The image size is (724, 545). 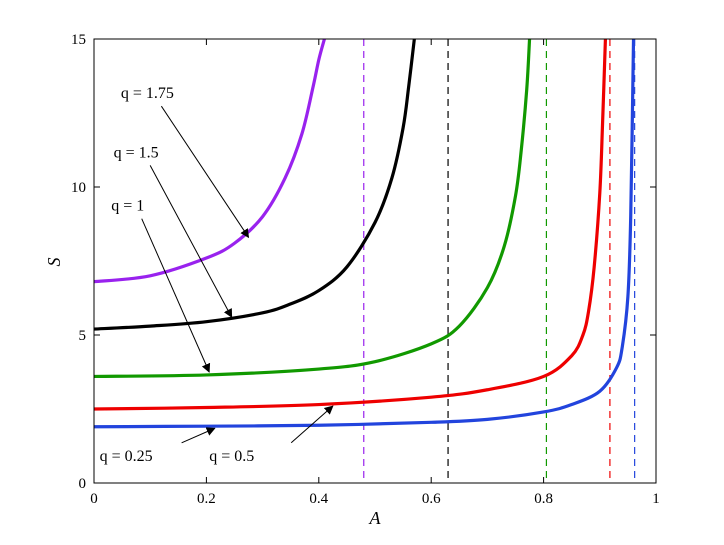 What do you see at coordinates (136, 152) in the screenshot?
I see `annotation-label-1: q = 1.5` at bounding box center [136, 152].